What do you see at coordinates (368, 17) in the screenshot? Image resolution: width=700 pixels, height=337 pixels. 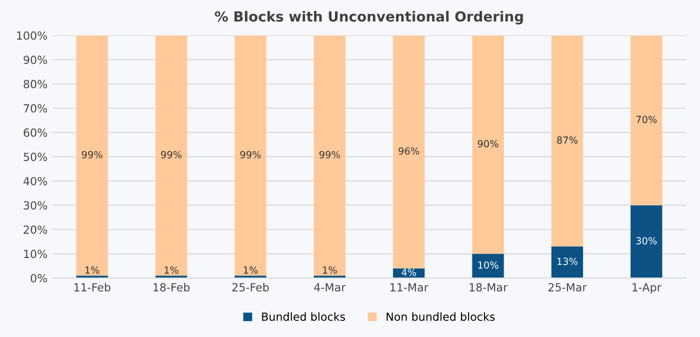 I see `chart-title: % Blocks with Unconventional Ordering` at bounding box center [368, 17].